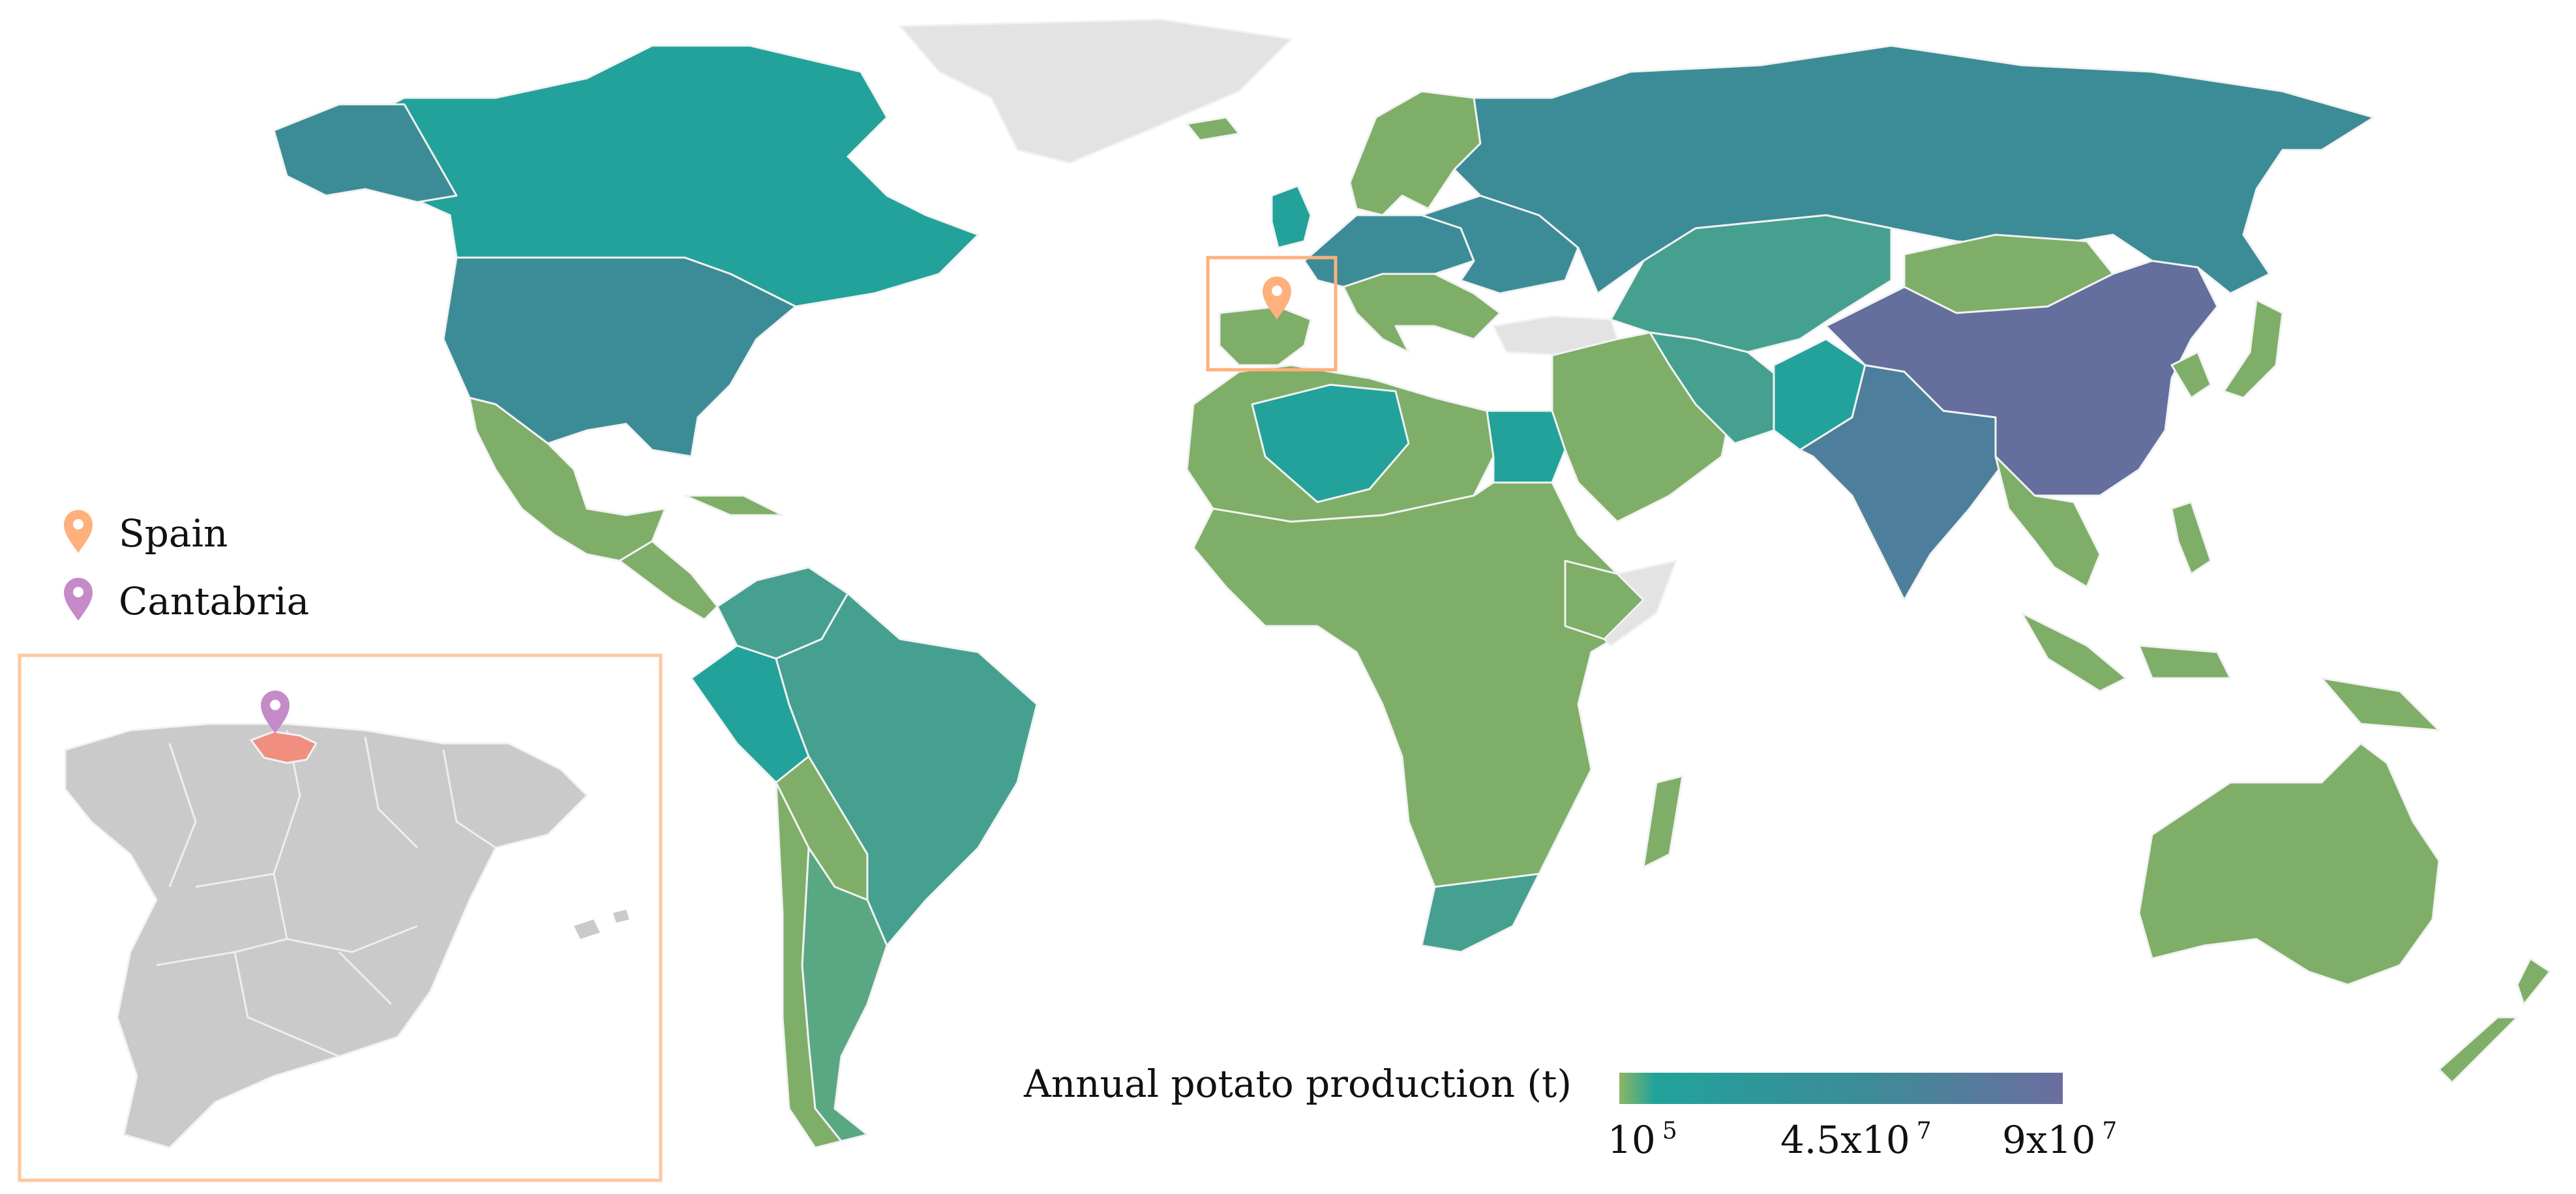 The image size is (2576, 1194). Describe the element at coordinates (809, 965) in the screenshot. I see `country-chile` at that location.